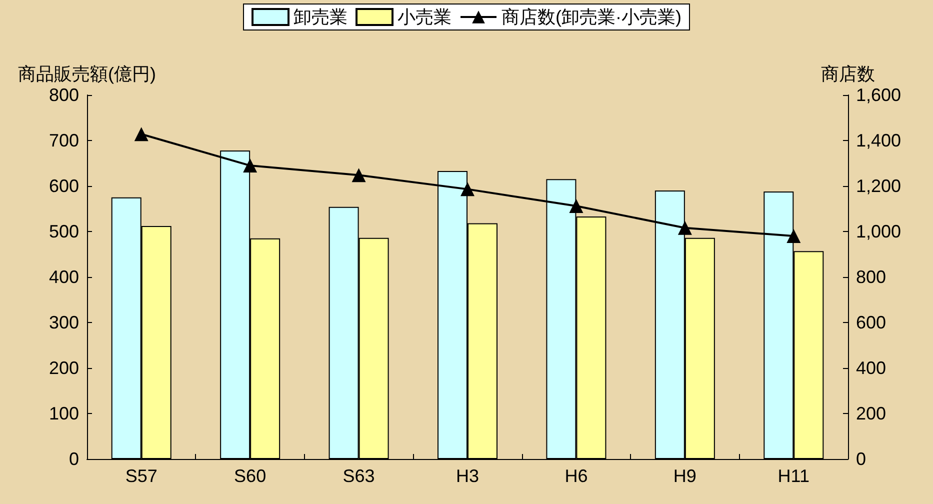 This screenshot has width=933, height=504. What do you see at coordinates (63, 322) in the screenshot?
I see `y-tick-label: 300` at bounding box center [63, 322].